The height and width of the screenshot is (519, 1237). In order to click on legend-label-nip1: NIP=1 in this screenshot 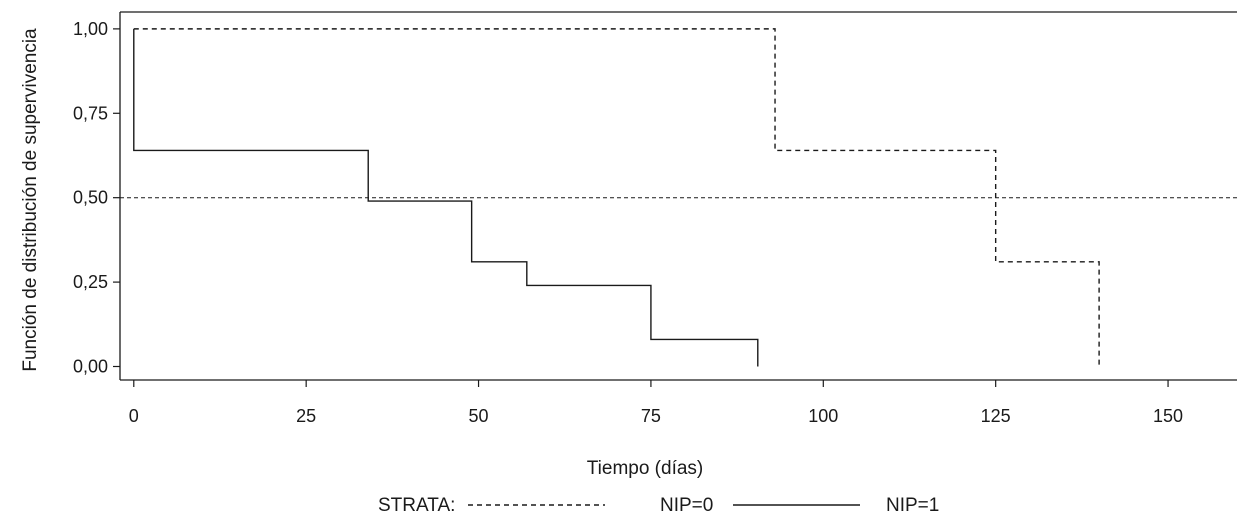, I will do `click(912, 505)`.